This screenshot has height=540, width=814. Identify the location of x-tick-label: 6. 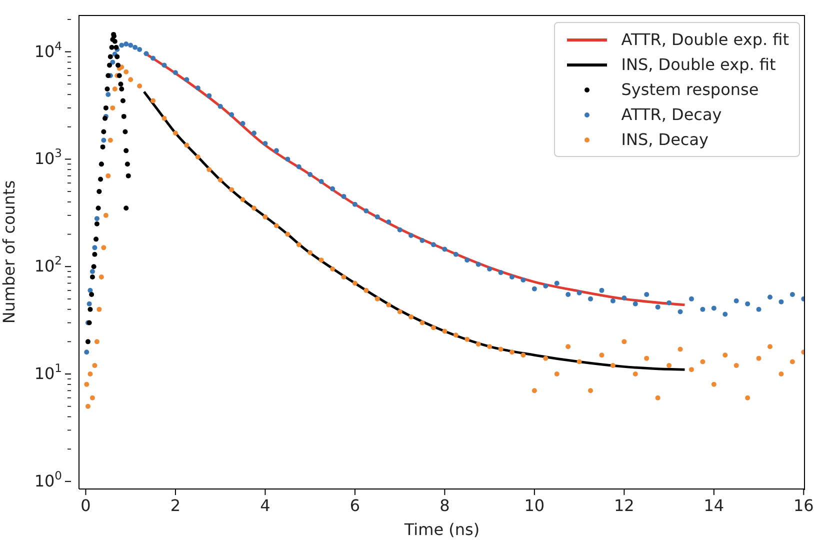
(355, 505).